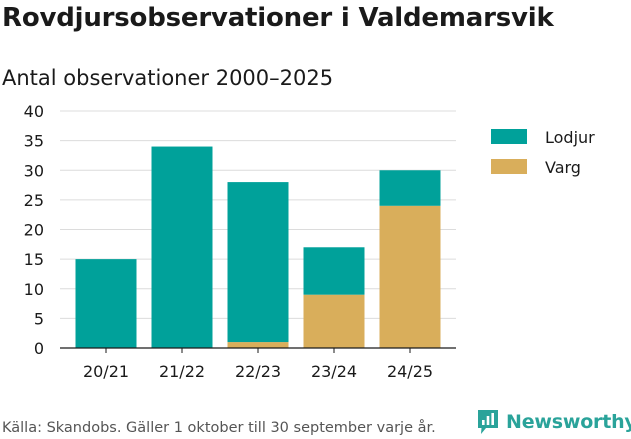  Describe the element at coordinates (34, 141) in the screenshot. I see `y-tick-label-35: 35` at that location.